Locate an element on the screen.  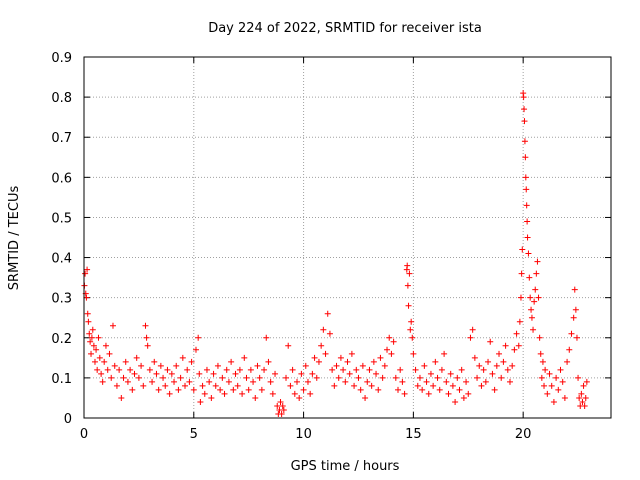
y-tick-label: 0.7 is located at coordinates (61, 138).